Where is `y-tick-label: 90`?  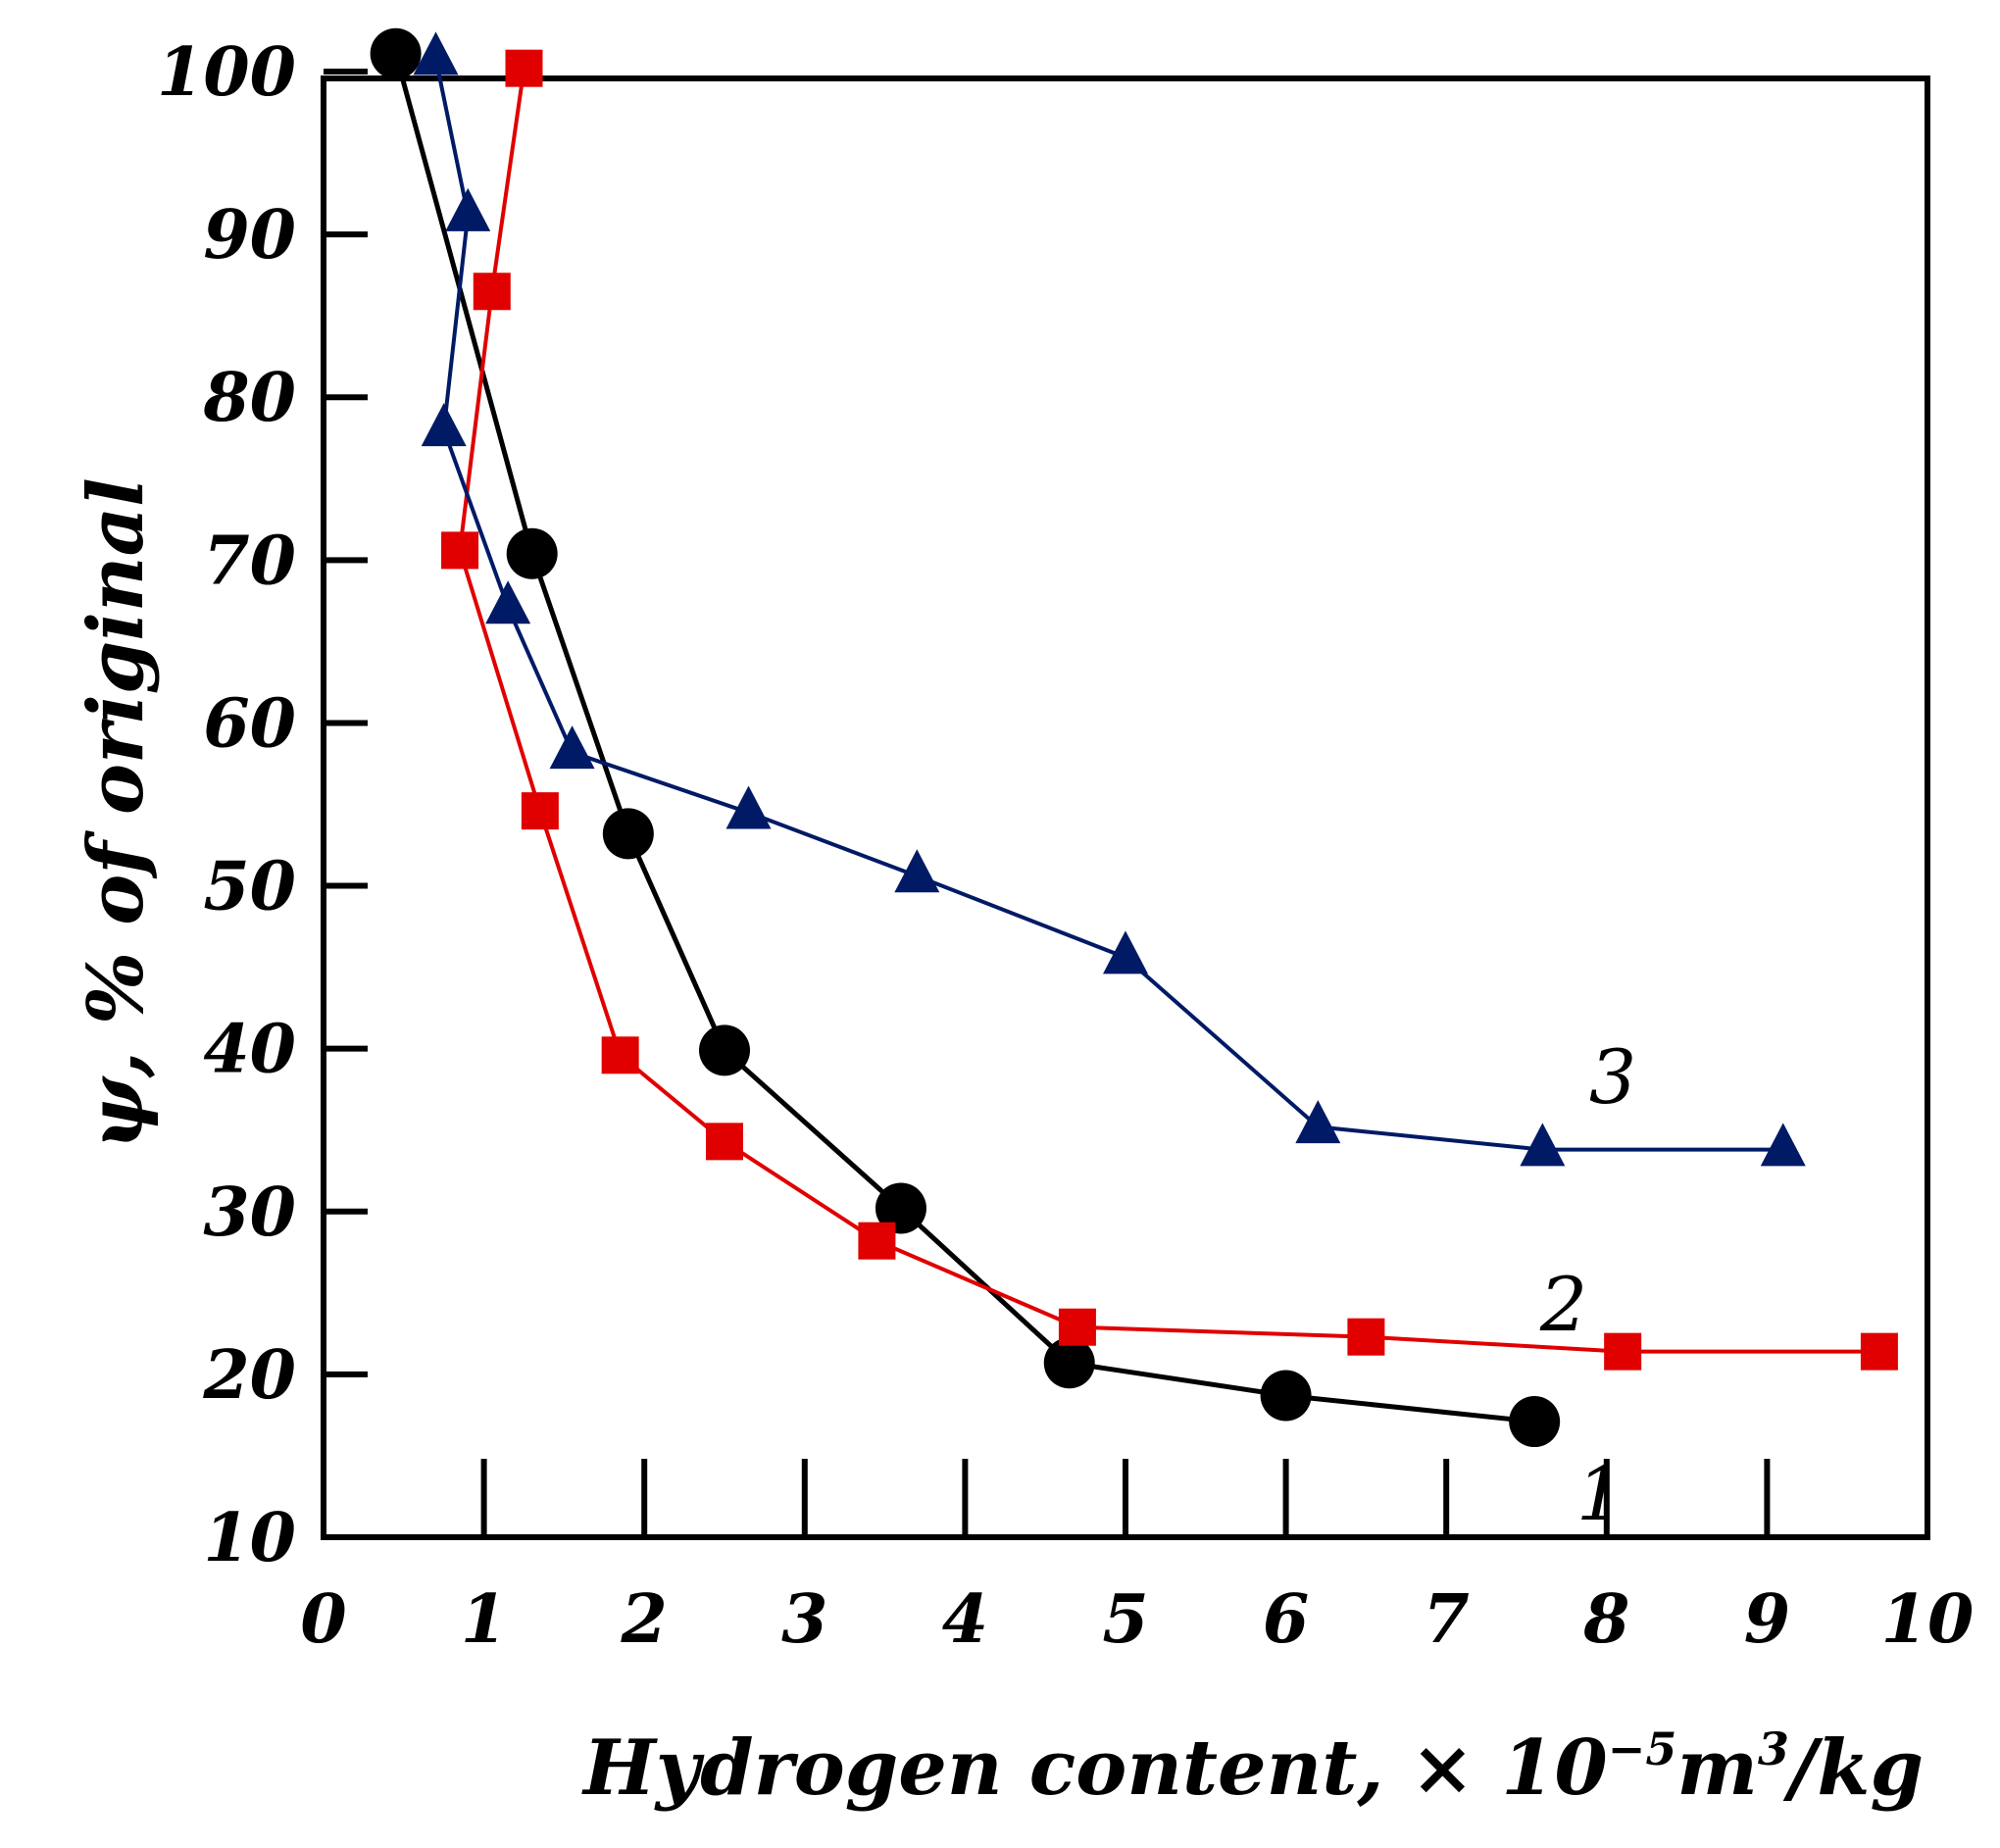 y-tick-label: 90 is located at coordinates (249, 235).